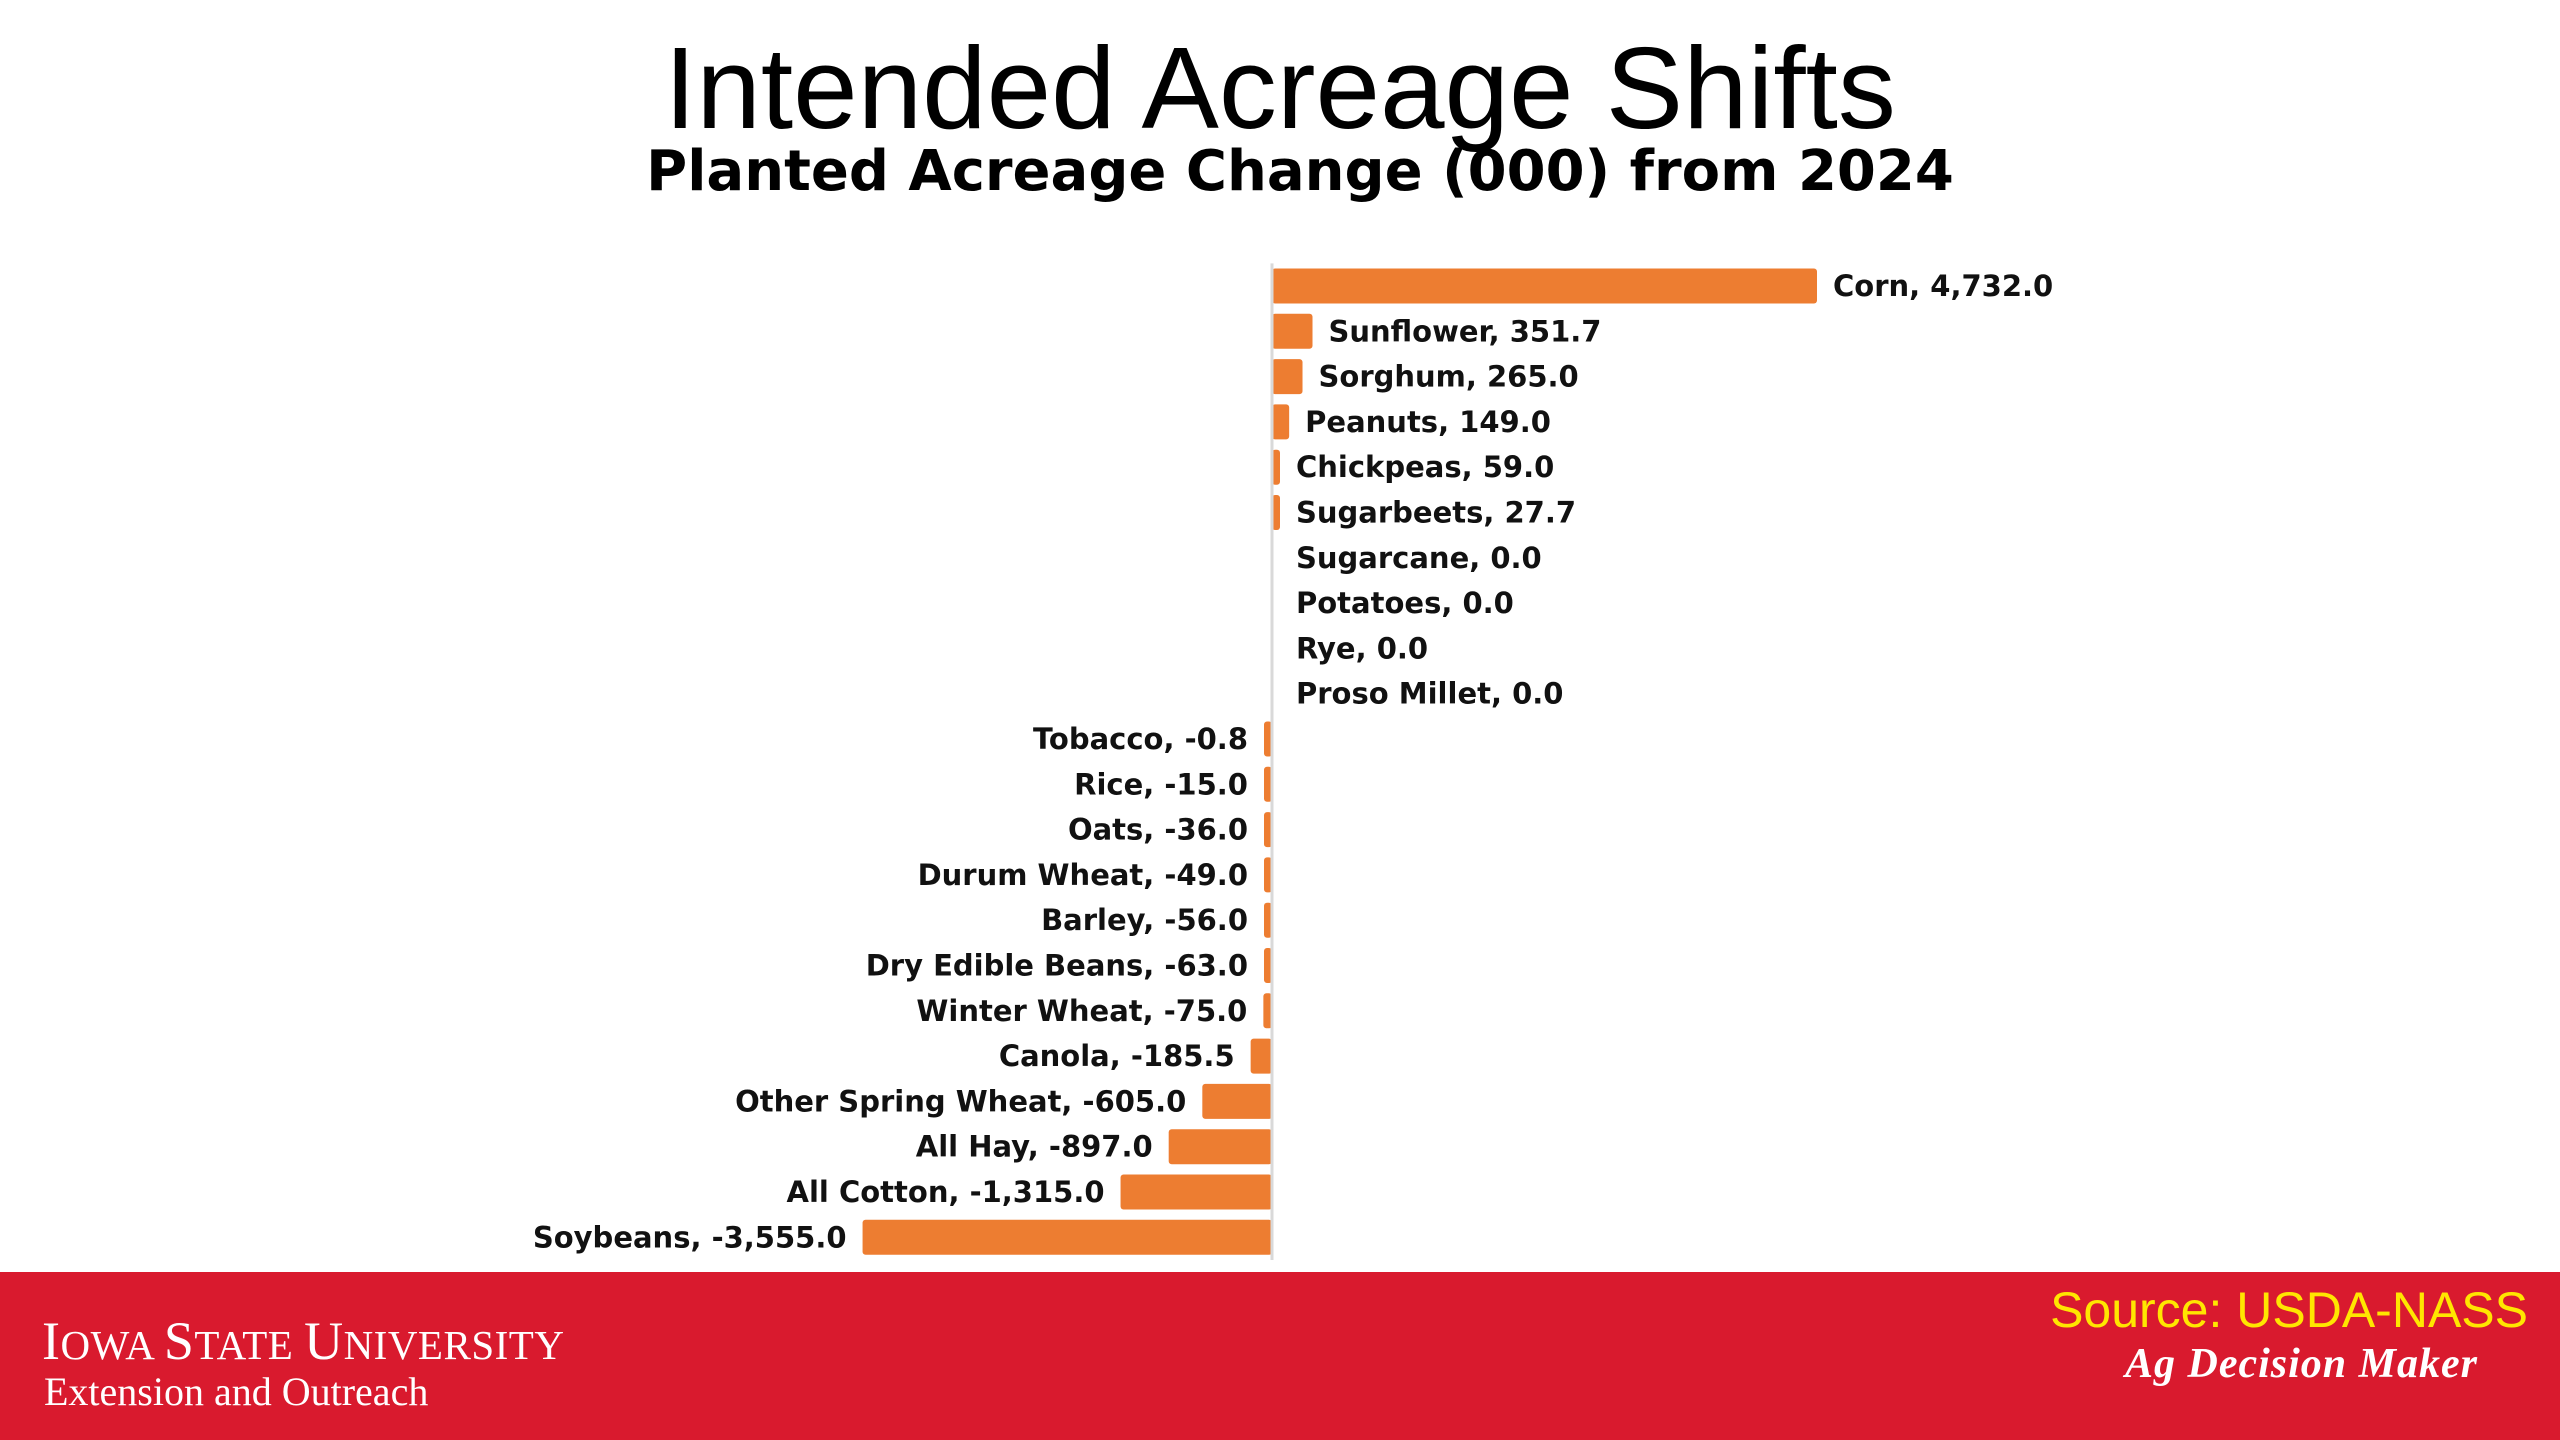 The width and height of the screenshot is (2560, 1440). I want to click on bar-tobacco, so click(1268, 739).